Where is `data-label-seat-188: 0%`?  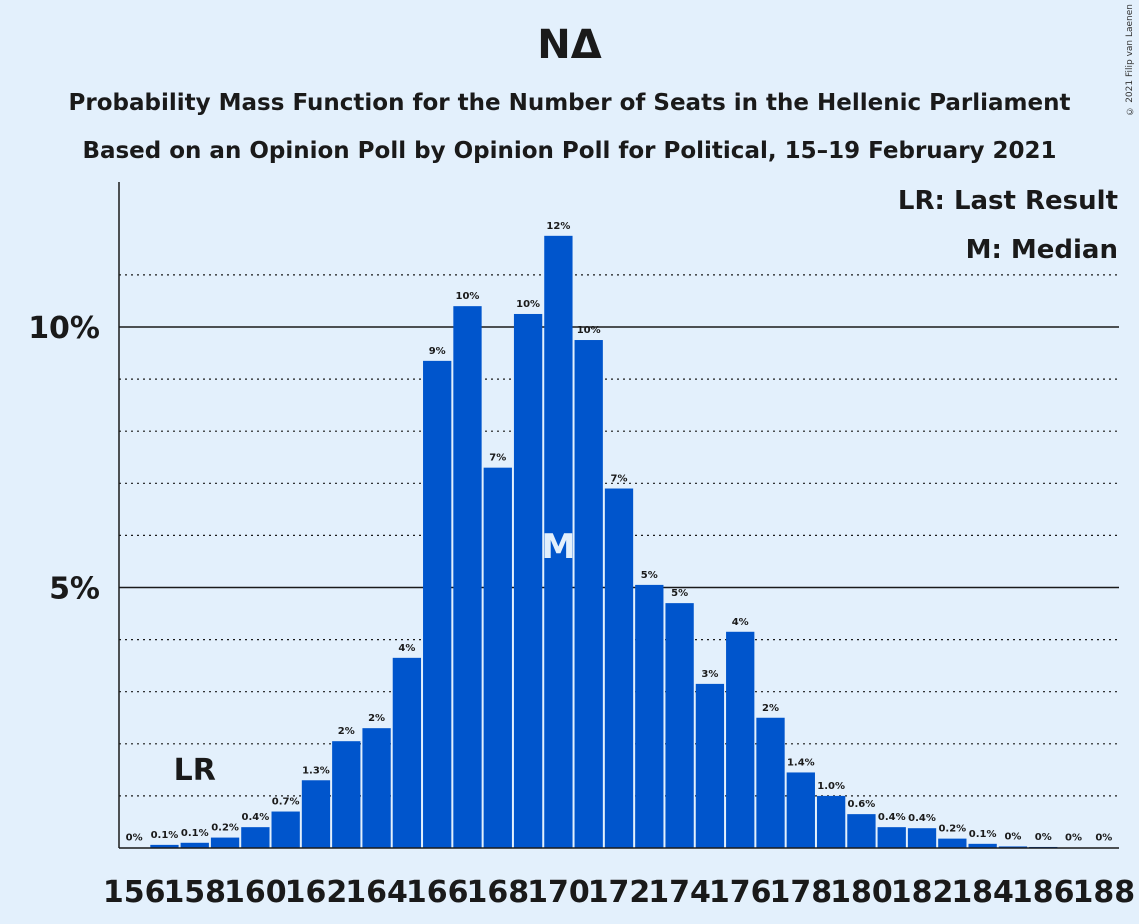 data-label-seat-188: 0% is located at coordinates (1103, 837).